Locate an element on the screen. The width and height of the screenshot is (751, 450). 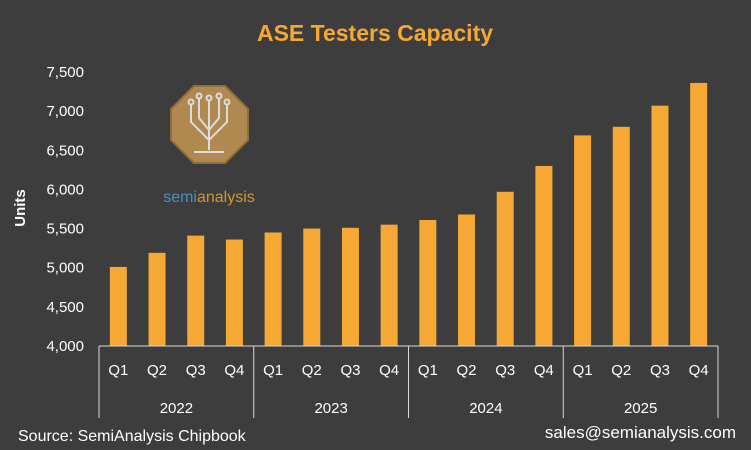
contact-email: sales@semianalysis.com is located at coordinates (640, 432).